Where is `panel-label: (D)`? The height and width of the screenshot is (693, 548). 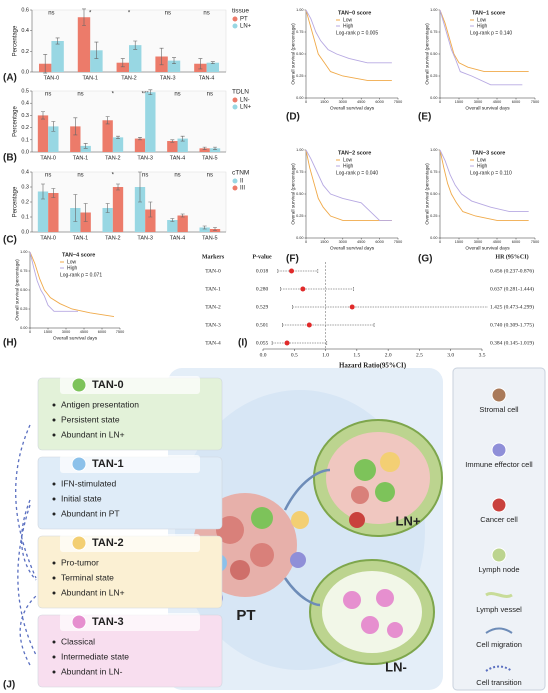
panel-label: (D) is located at coordinates (293, 117).